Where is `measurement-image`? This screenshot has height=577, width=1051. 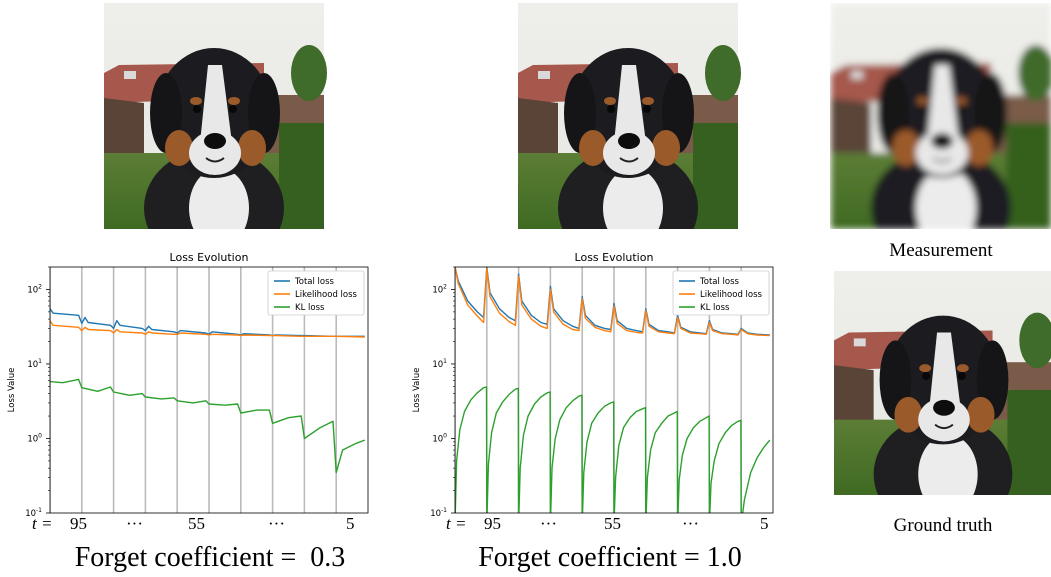
measurement-image is located at coordinates (940, 116).